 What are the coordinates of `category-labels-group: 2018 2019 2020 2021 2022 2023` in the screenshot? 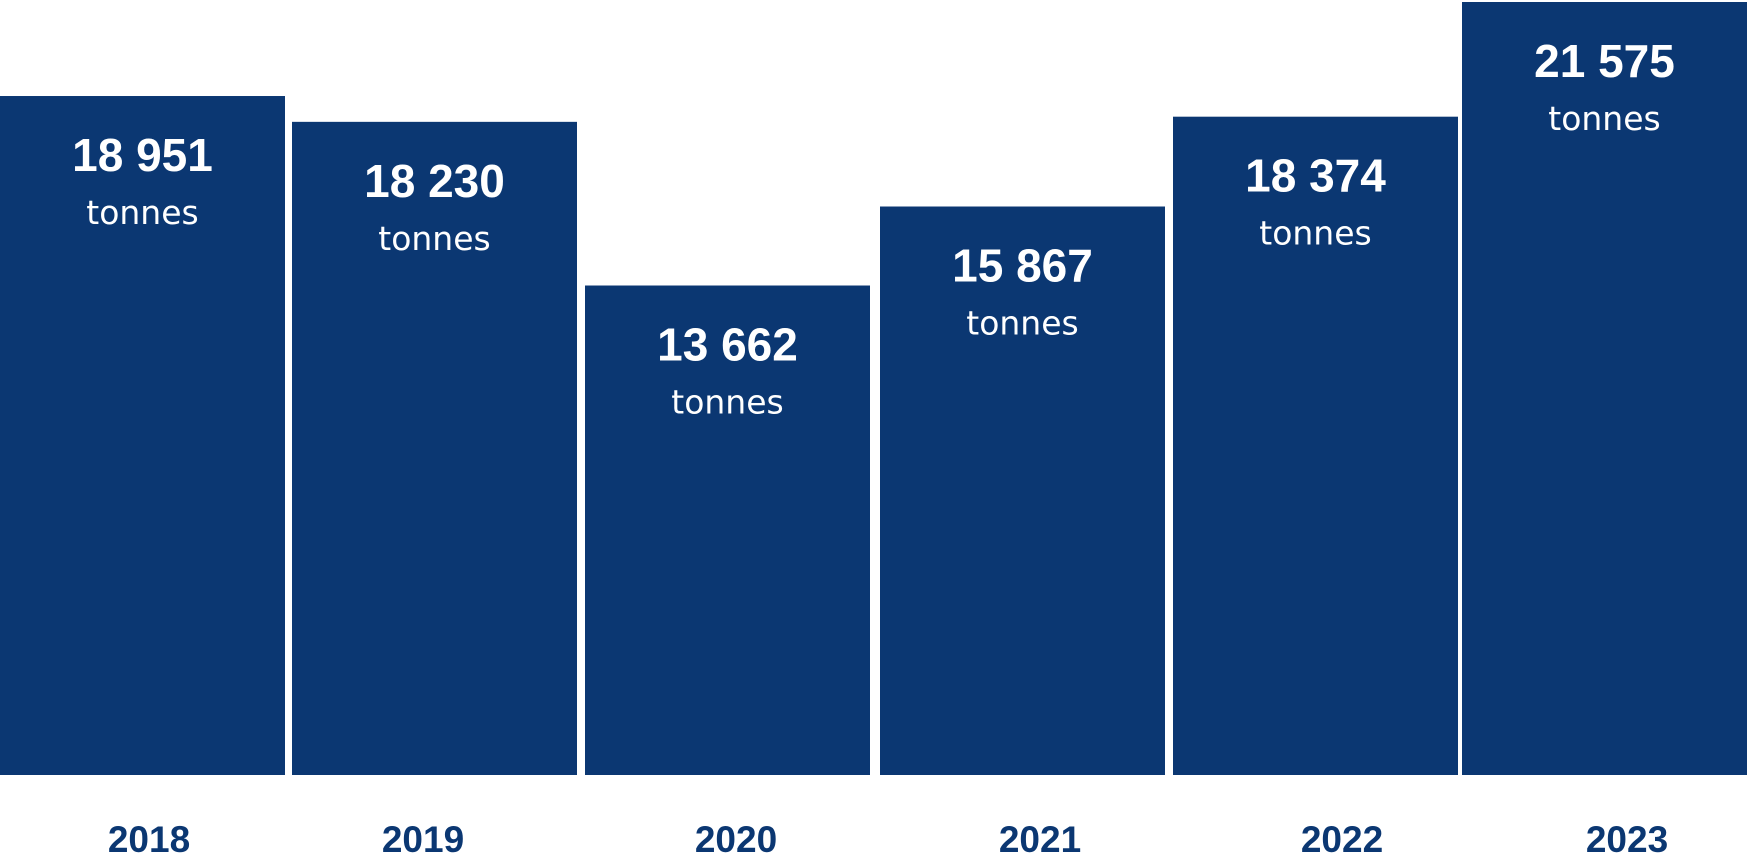 It's located at (888, 839).